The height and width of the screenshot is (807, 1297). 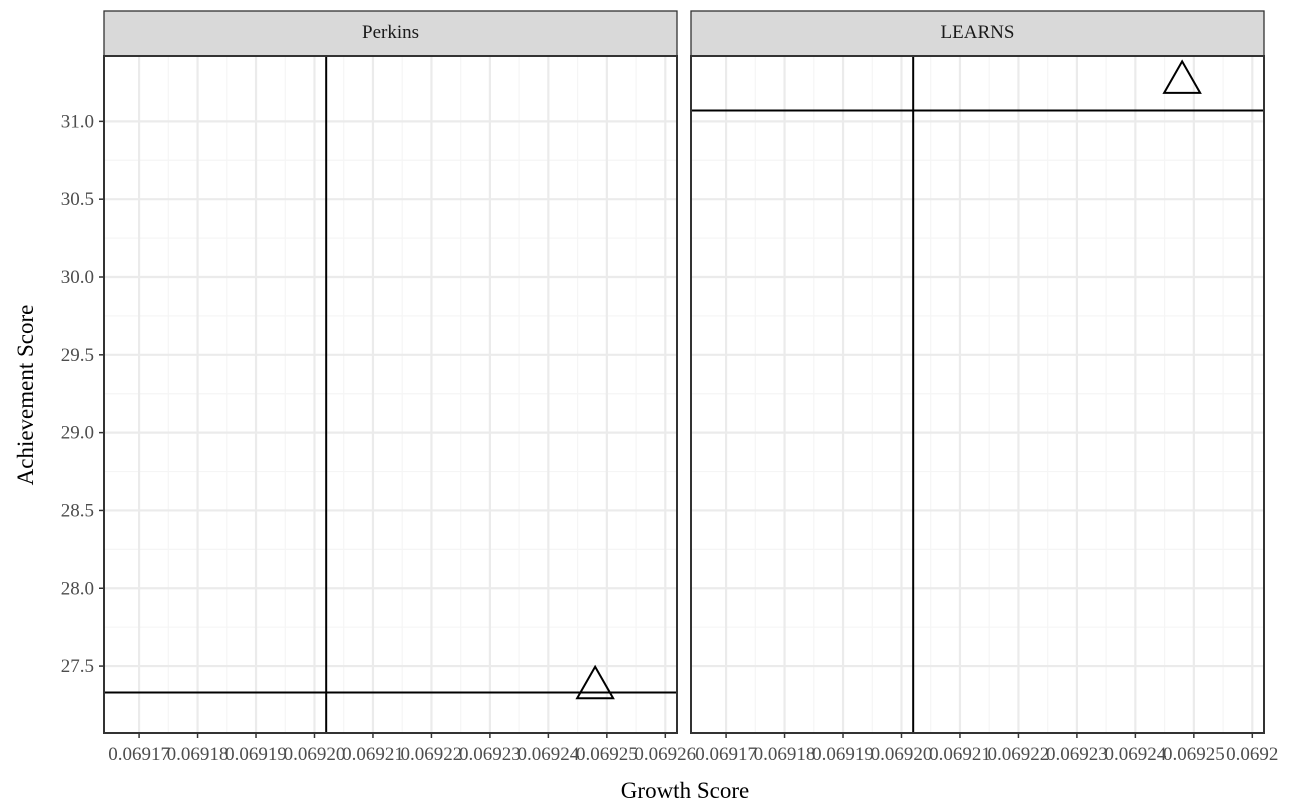 What do you see at coordinates (77, 121) in the screenshot?
I see `y-tick-label: 31.0` at bounding box center [77, 121].